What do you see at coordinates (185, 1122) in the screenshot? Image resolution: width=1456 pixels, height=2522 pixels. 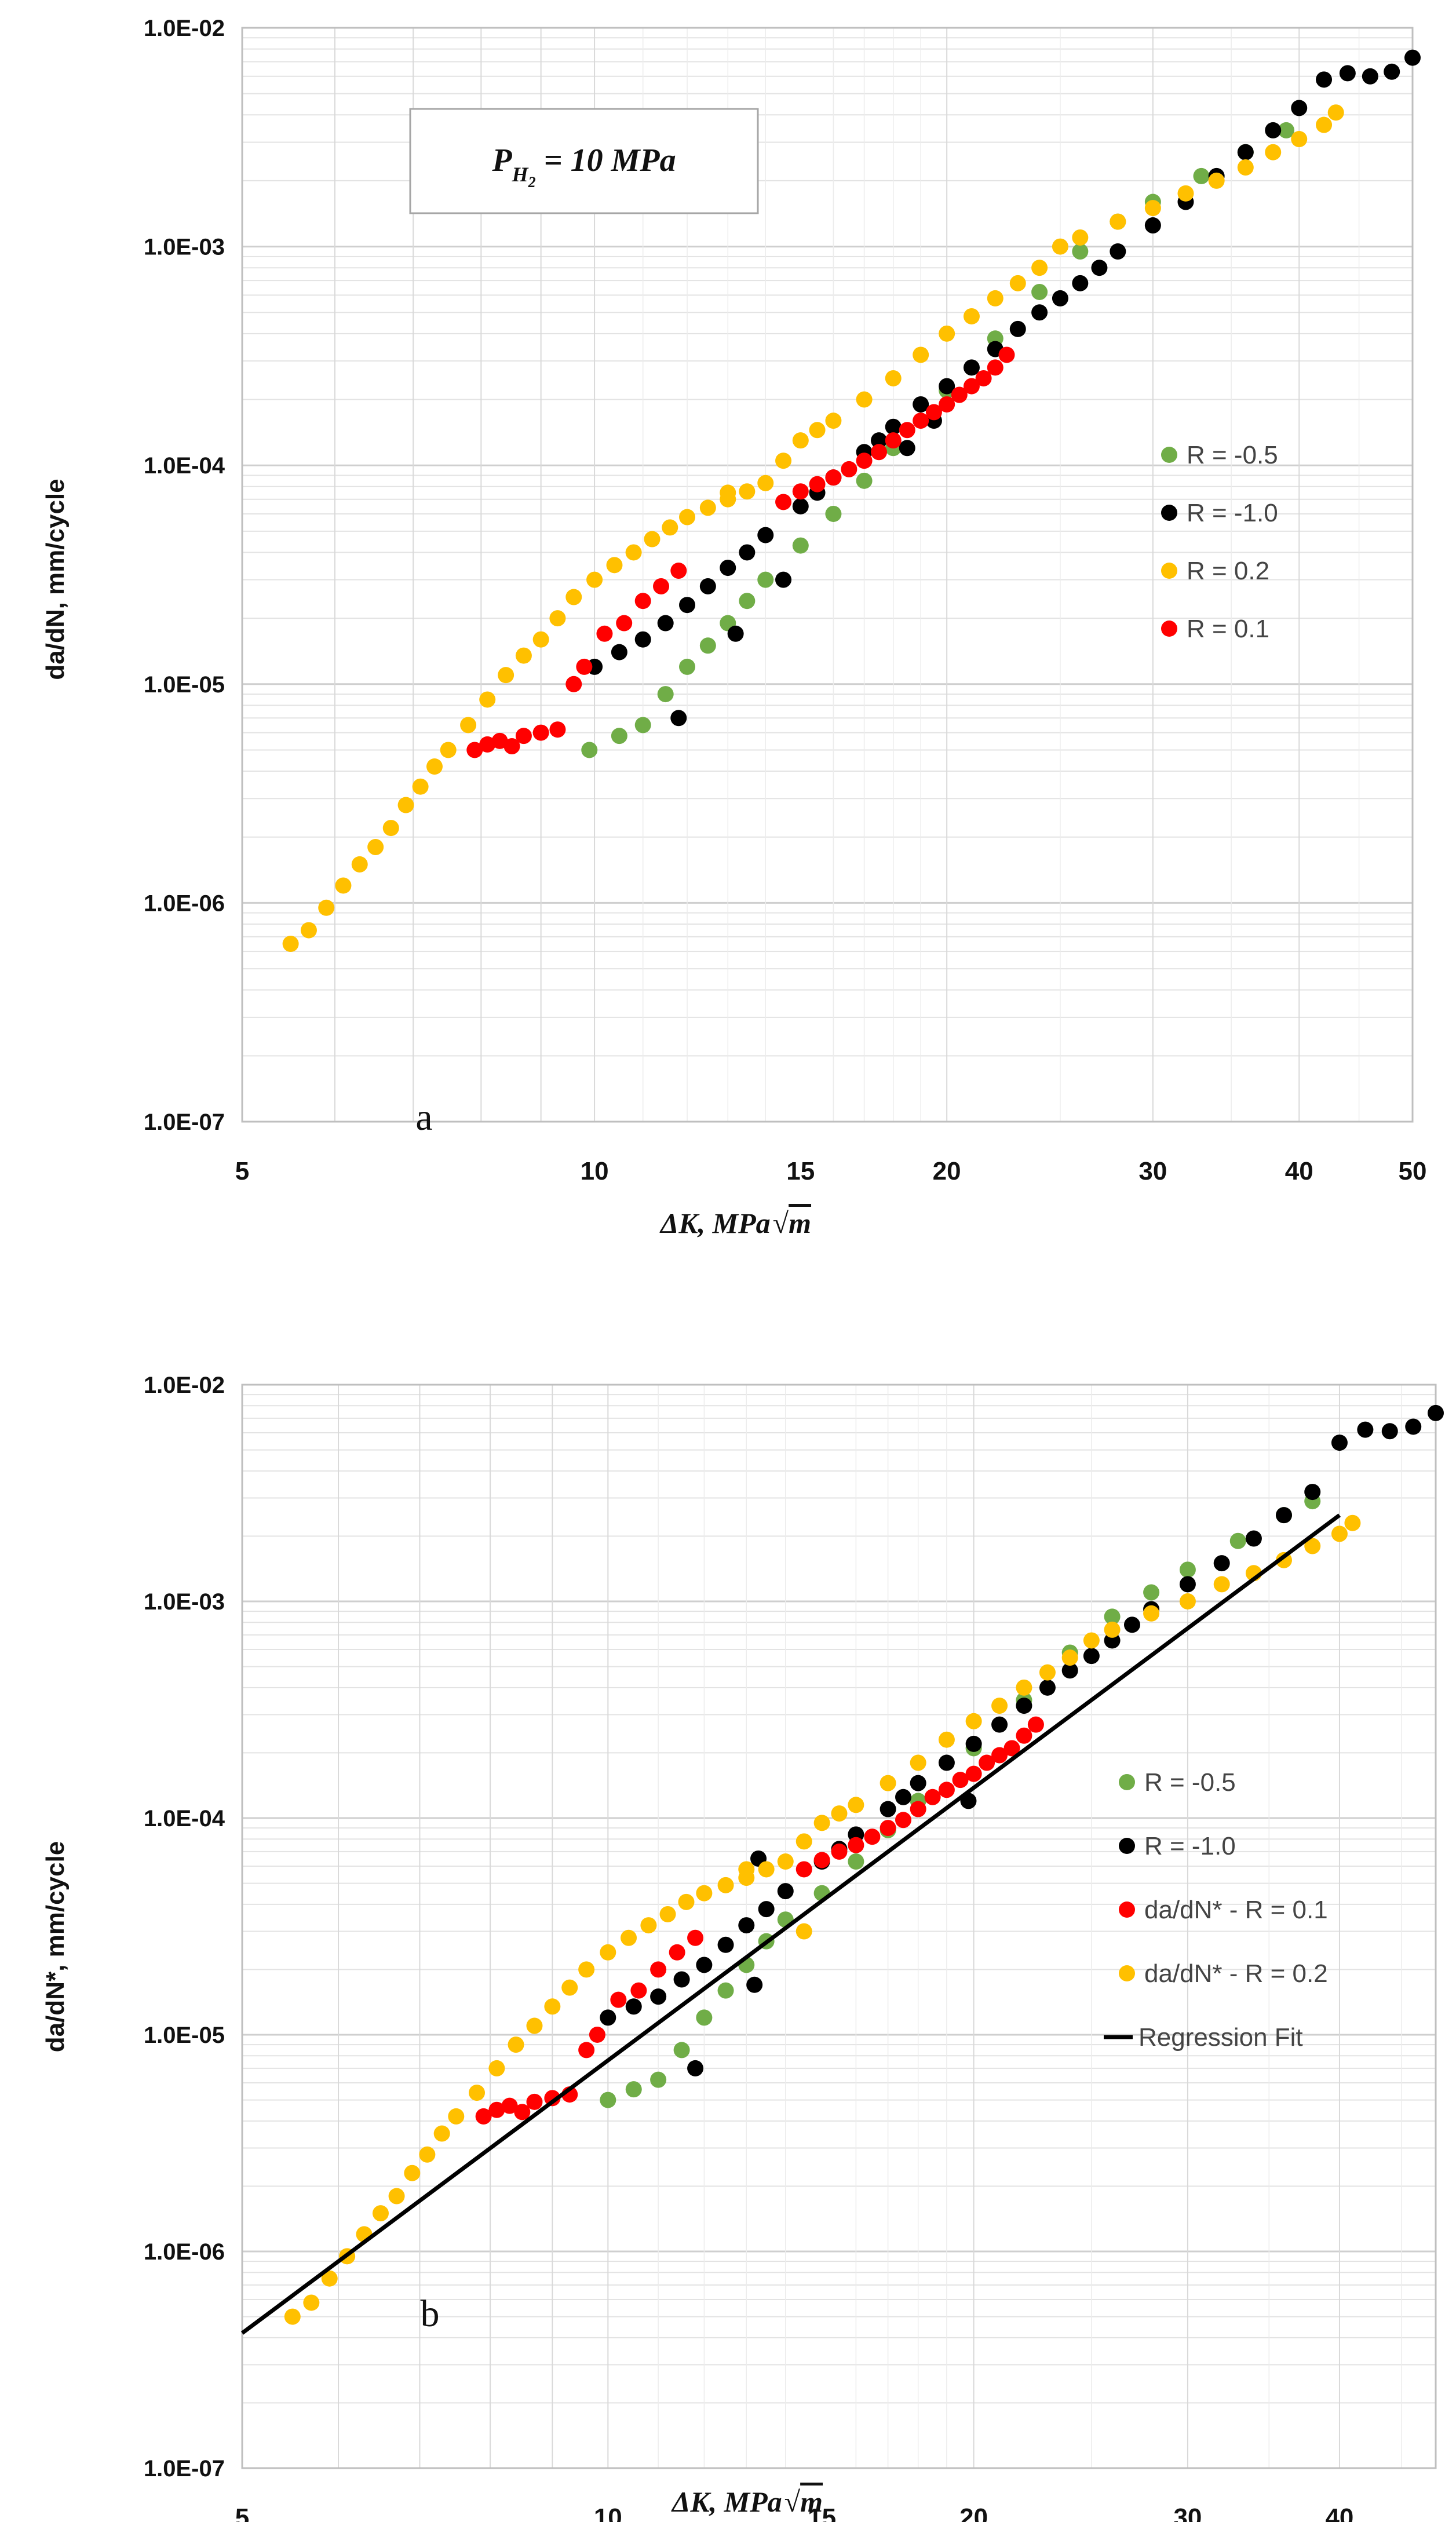 I see `y-tick-label: 1.0E-07` at bounding box center [185, 1122].